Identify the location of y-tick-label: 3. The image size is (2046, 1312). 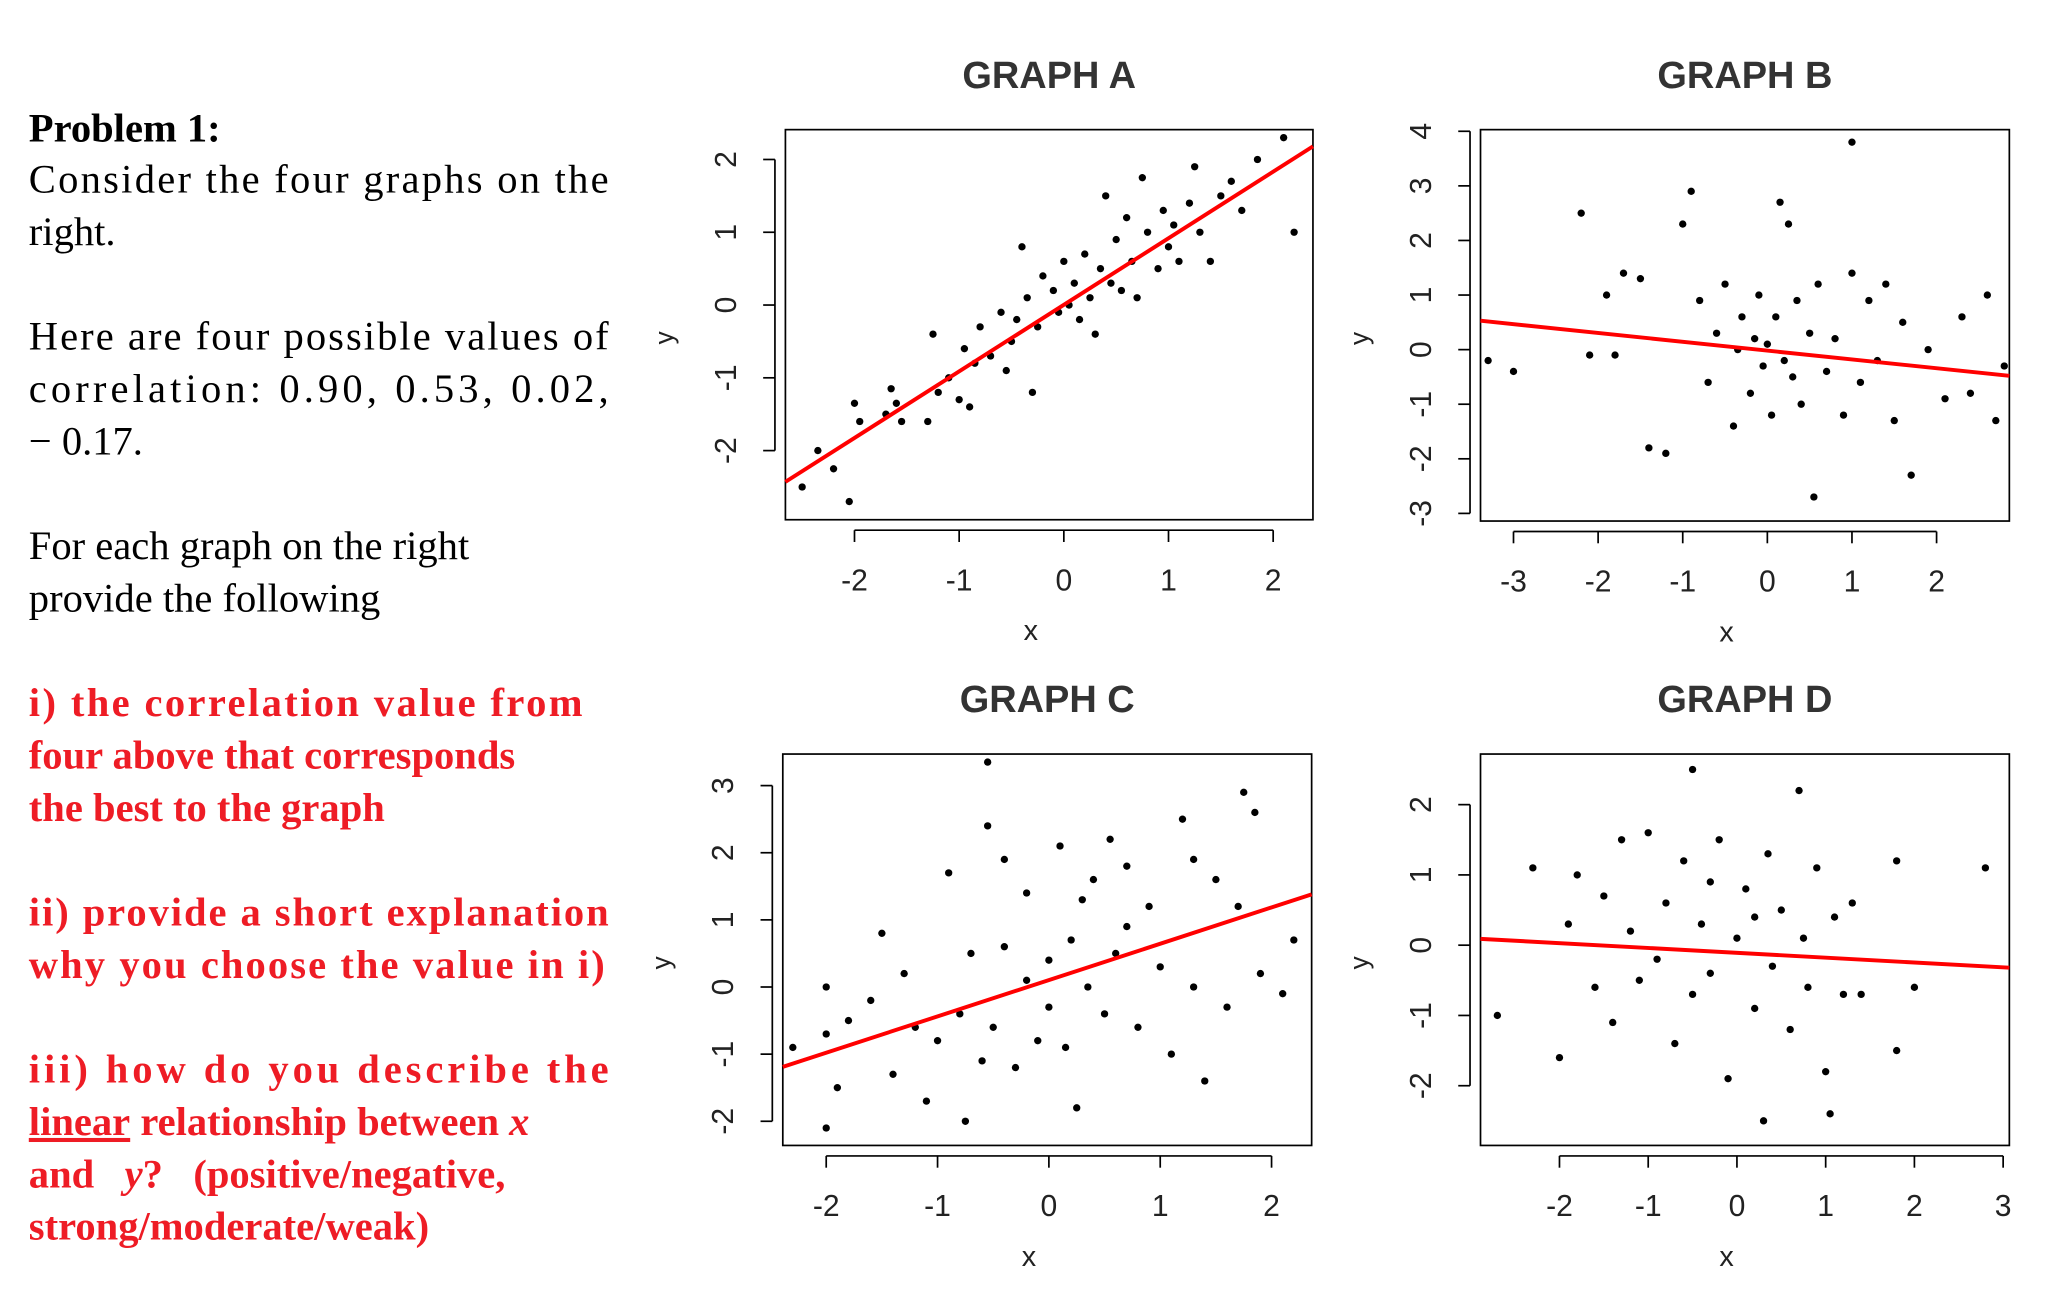
(723, 785).